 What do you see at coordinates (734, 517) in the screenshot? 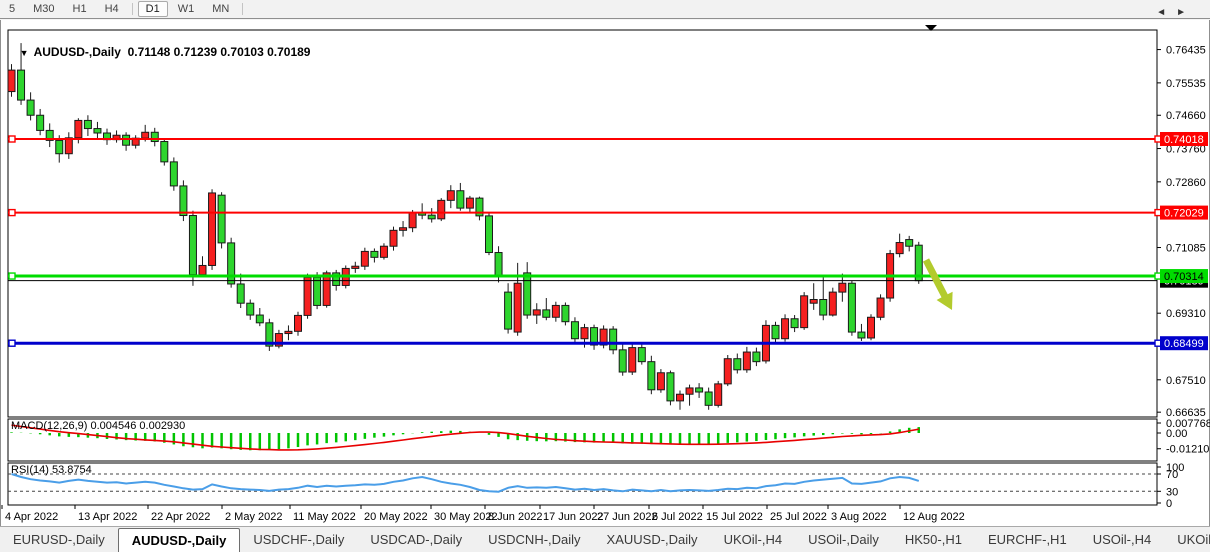
I see `date-label: 15 Jul 2022` at bounding box center [734, 517].